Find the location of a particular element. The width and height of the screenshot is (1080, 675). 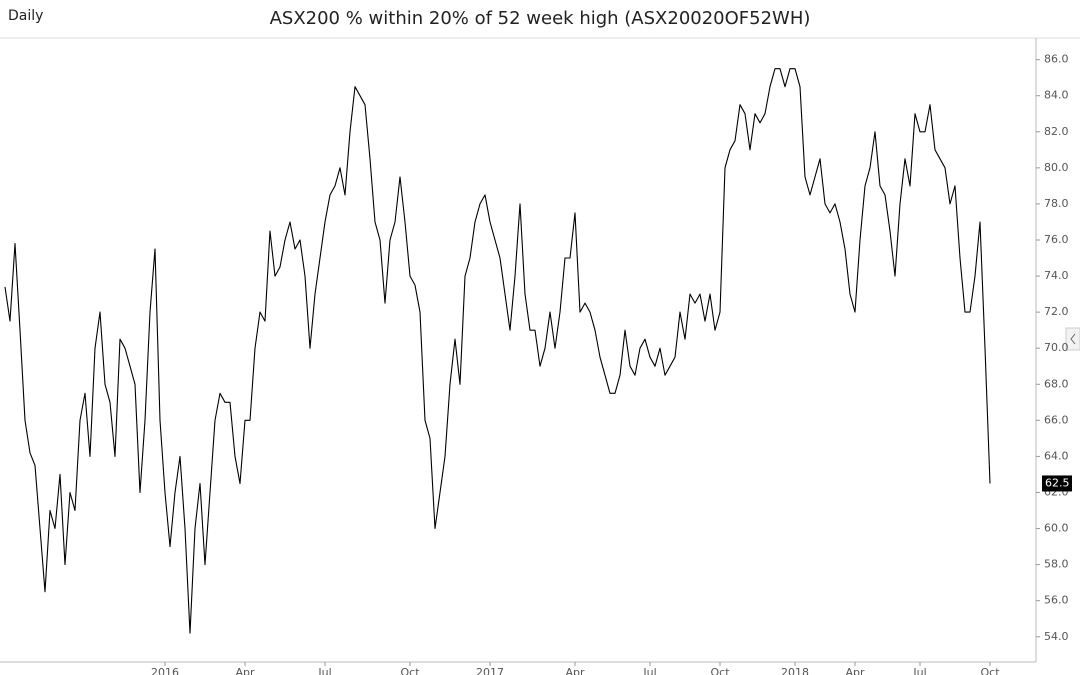

y-tick-label: 74.0 is located at coordinates (1056, 275).